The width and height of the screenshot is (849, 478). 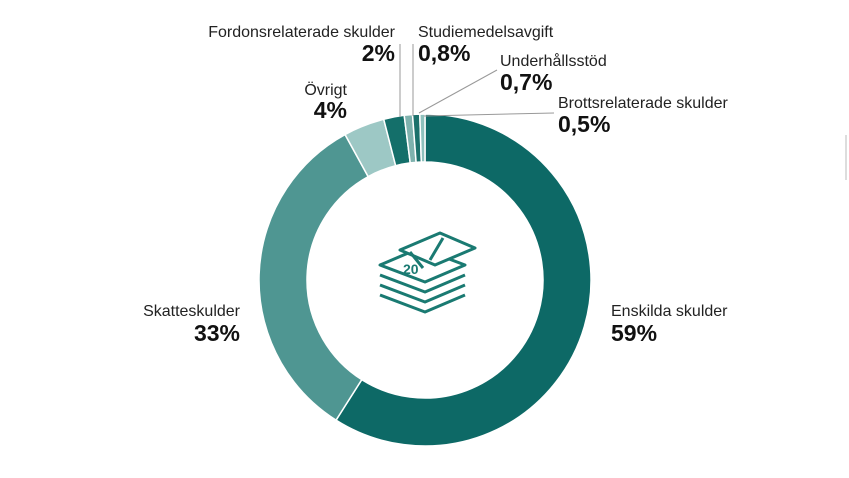 I want to click on slice-value-label: 33%, so click(x=217, y=333).